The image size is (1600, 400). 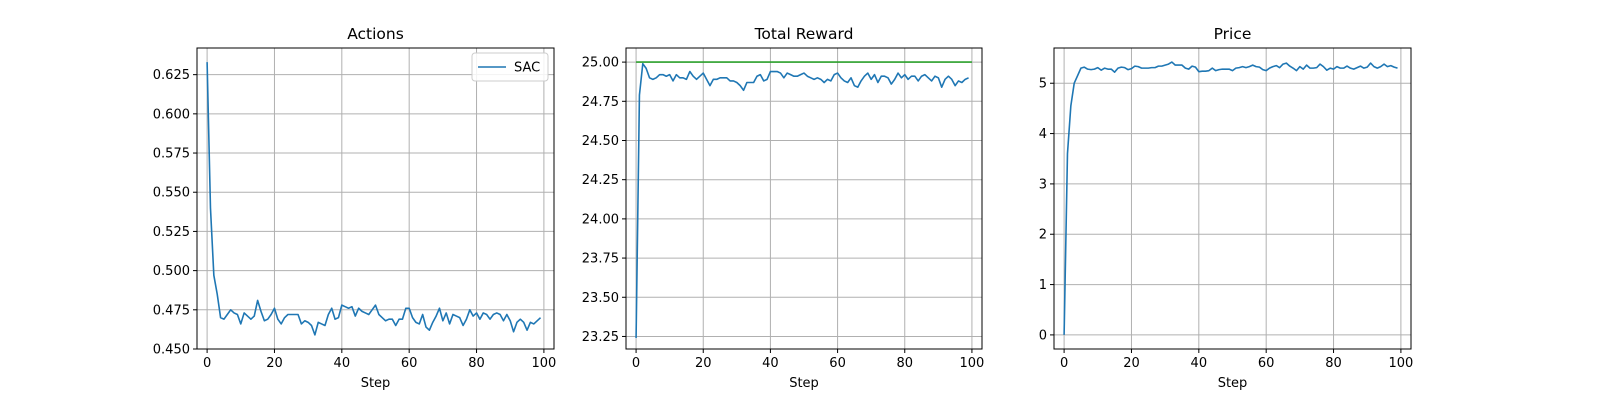 I want to click on y-tick-label: 1, so click(x=1043, y=285).